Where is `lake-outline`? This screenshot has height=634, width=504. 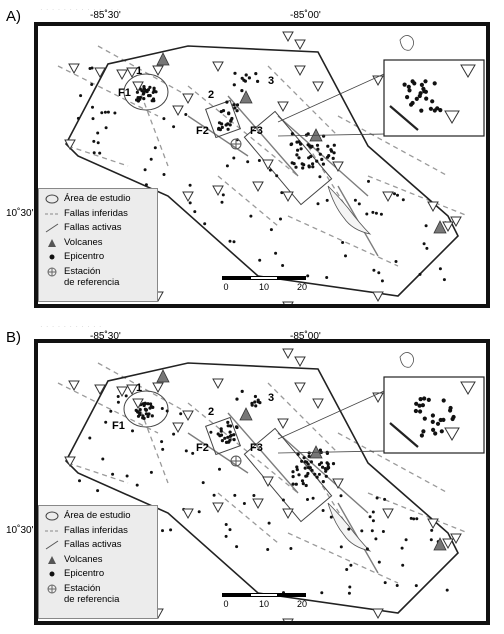
lake-outline is located at coordinates (349, 210).